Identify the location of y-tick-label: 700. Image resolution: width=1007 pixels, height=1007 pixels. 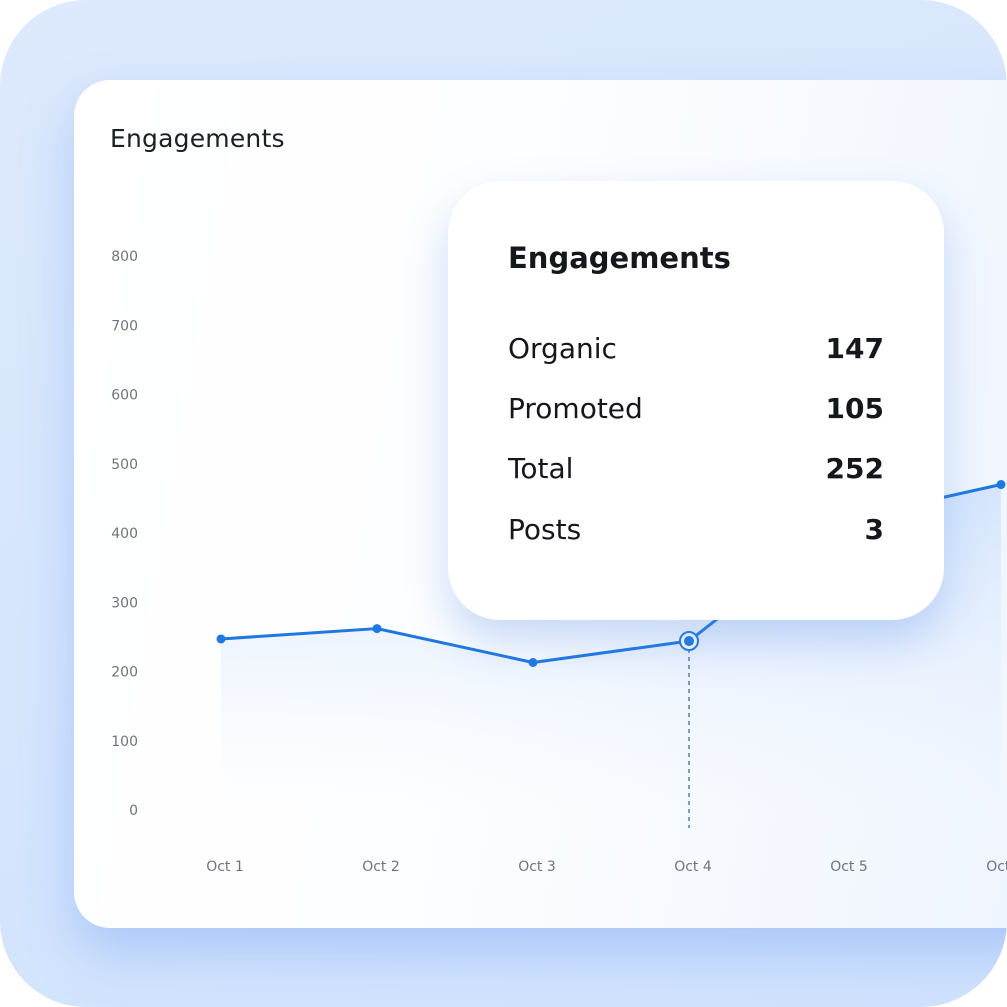
(124, 326).